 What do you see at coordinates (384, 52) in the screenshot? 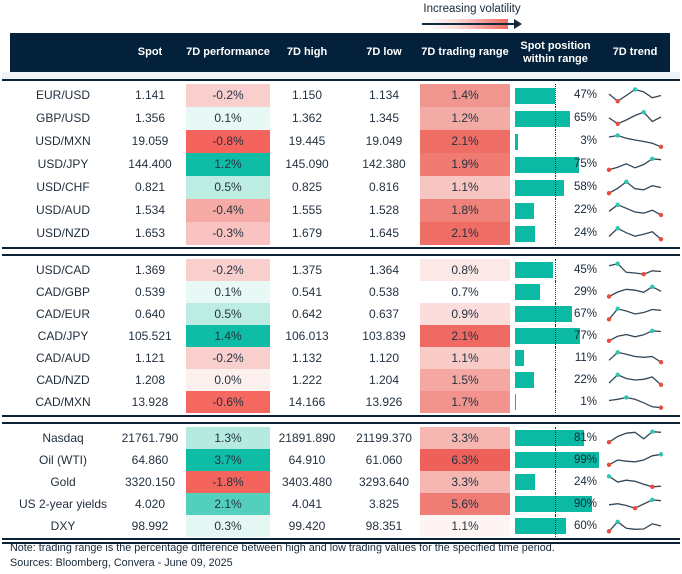
I see `header-7d-low: 7D low` at bounding box center [384, 52].